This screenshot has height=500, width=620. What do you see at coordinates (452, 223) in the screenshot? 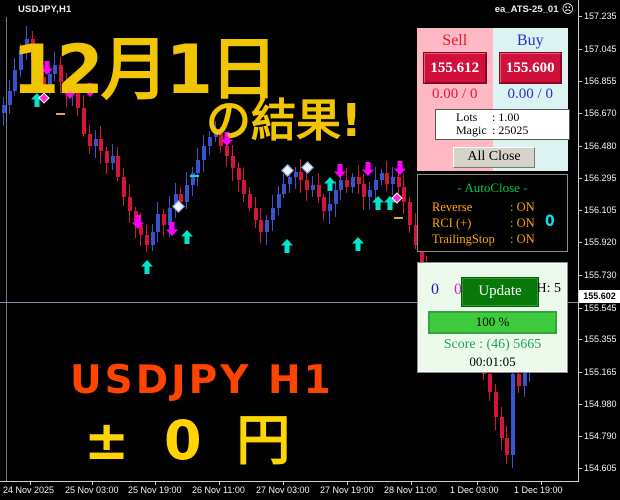
I see `autoclose-row-name: RCI (+)` at bounding box center [452, 223].